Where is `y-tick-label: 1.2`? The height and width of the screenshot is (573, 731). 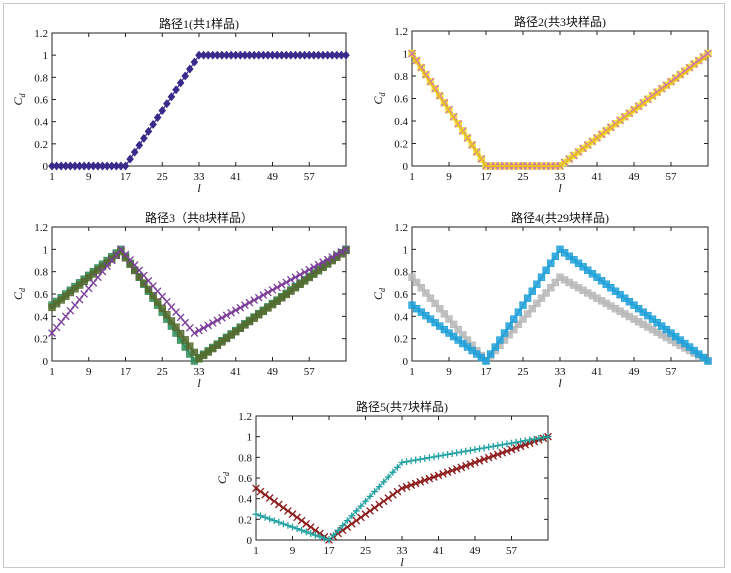 y-tick-label: 1.2 is located at coordinates (401, 32).